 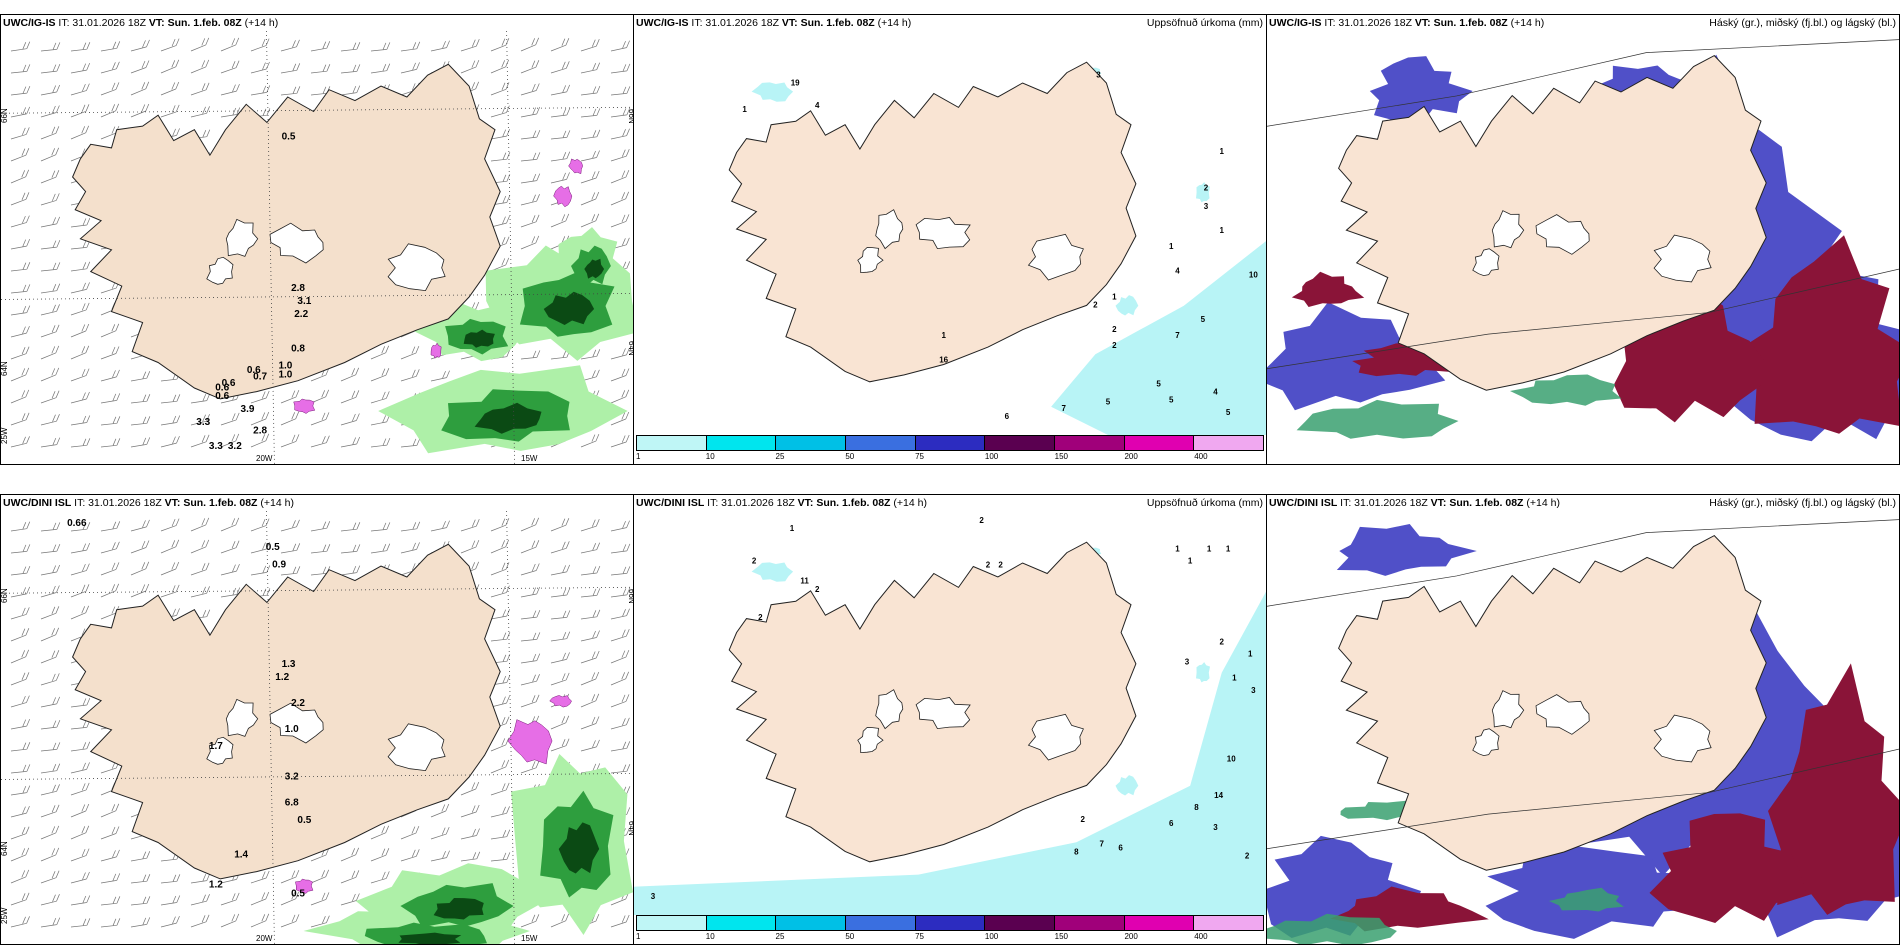 I want to click on colorbar-tick-label: 10, so click(x=710, y=456).